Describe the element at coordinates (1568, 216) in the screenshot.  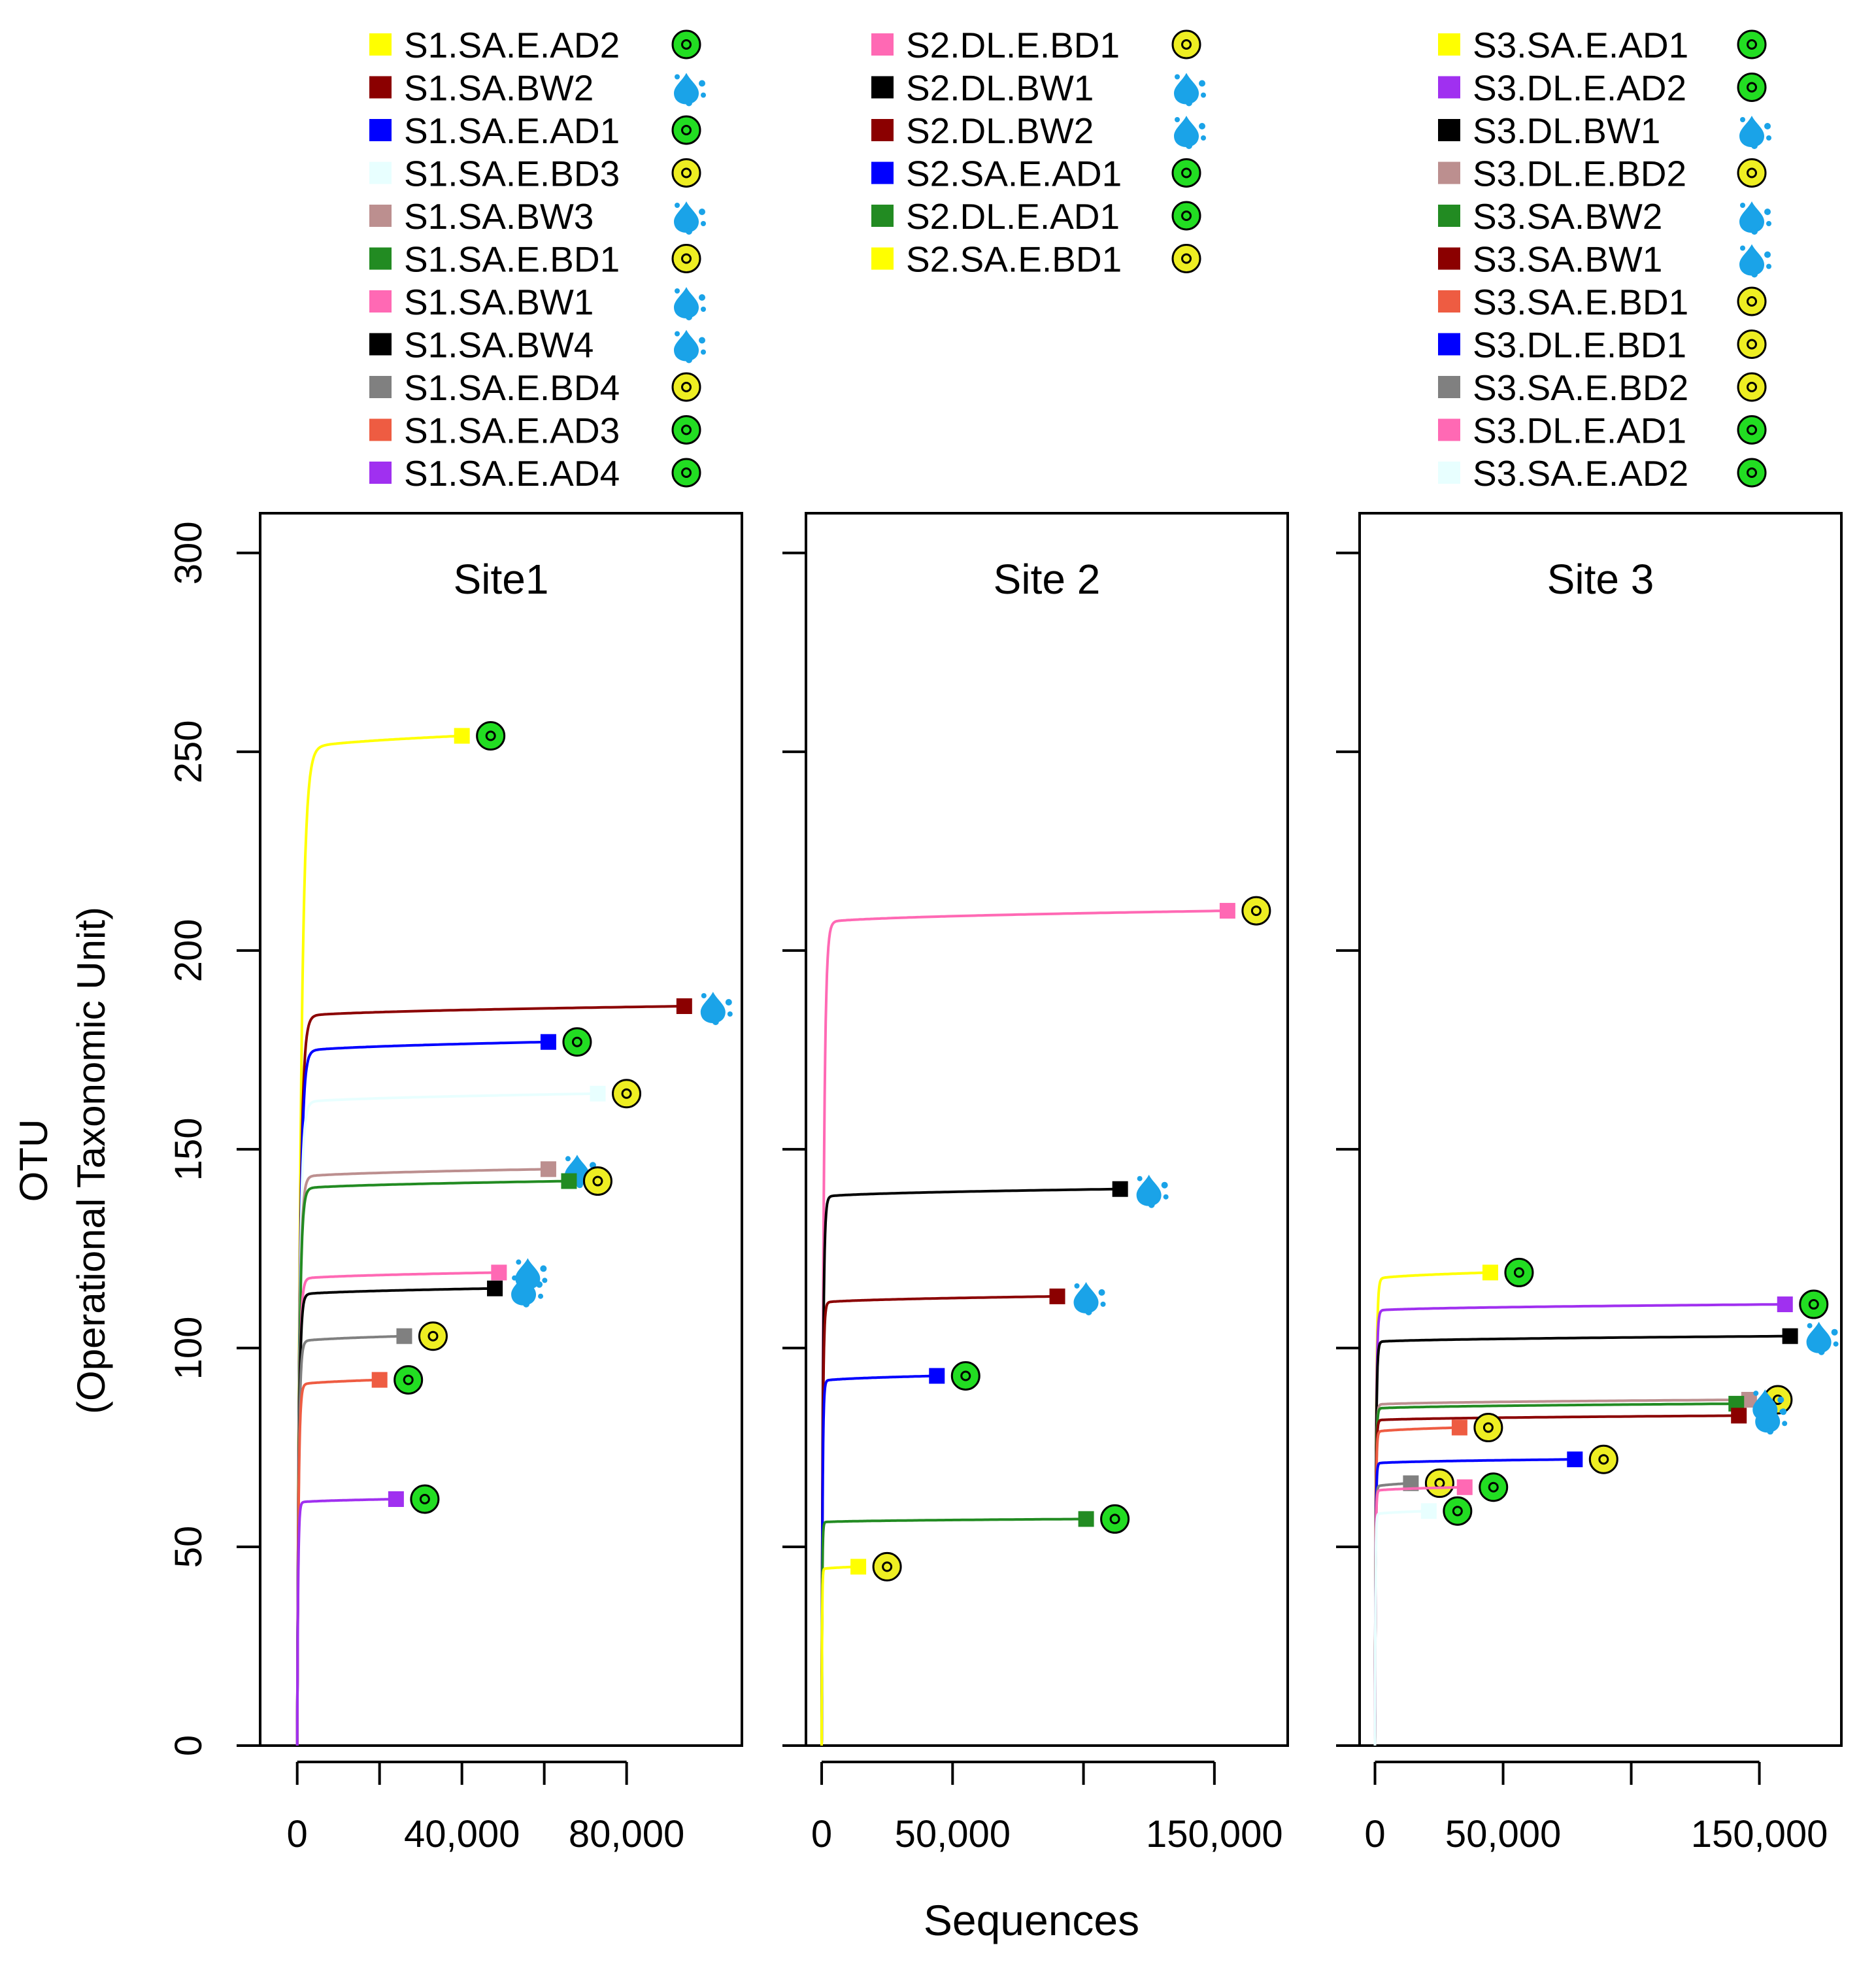
I see `legend-label: S3.SA.BW2` at that location.